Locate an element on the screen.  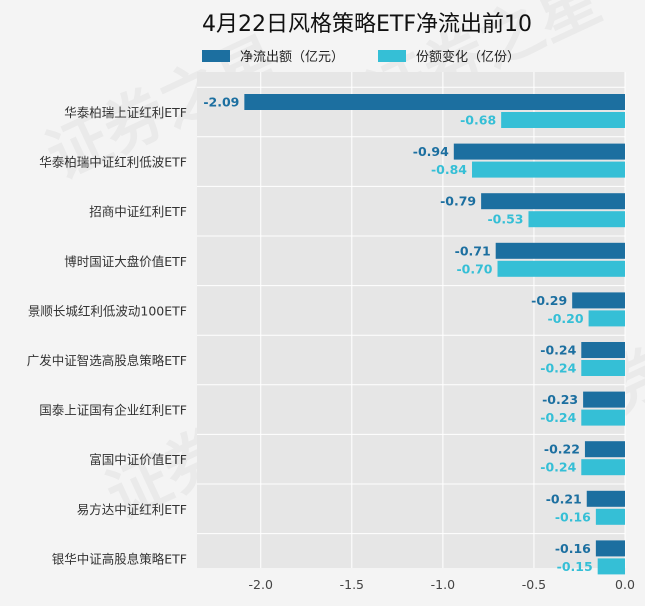
chart-title: 4月22日风格策略ETF净流出前10 is located at coordinates (367, 24).